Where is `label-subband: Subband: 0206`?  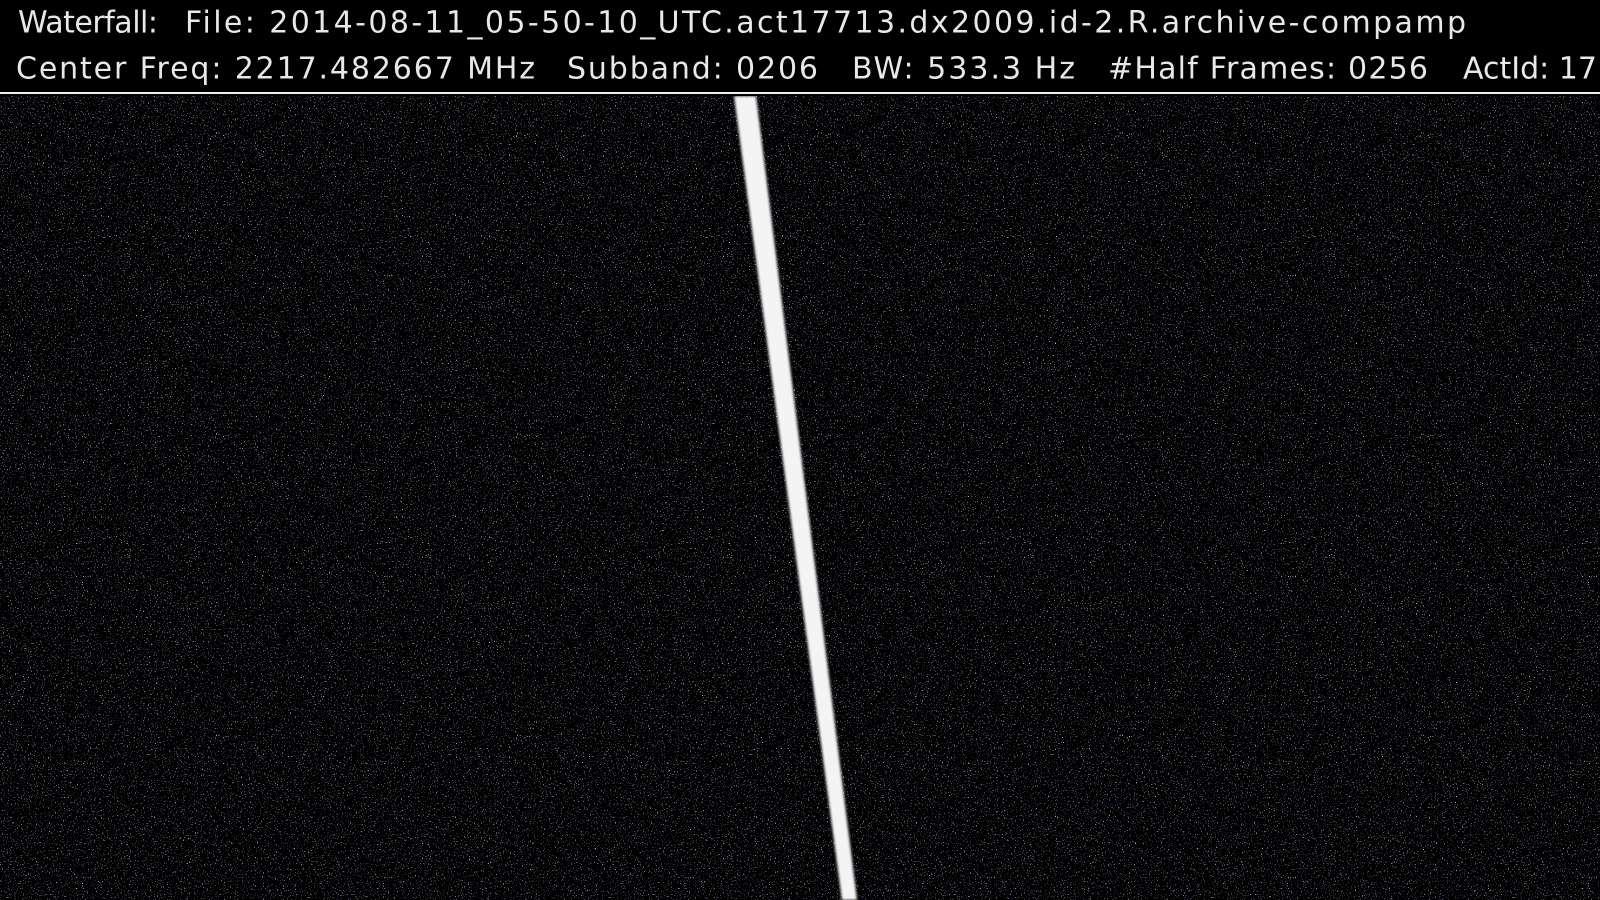 label-subband: Subband: 0206 is located at coordinates (692, 69).